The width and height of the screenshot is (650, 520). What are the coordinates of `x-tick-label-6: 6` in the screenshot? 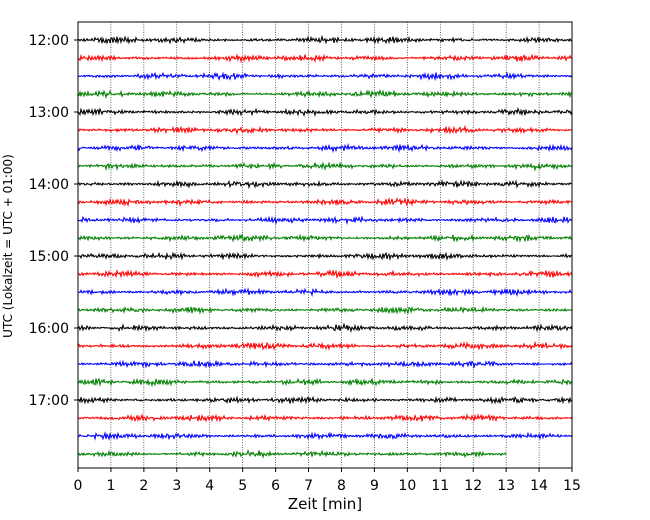 It's located at (275, 486).